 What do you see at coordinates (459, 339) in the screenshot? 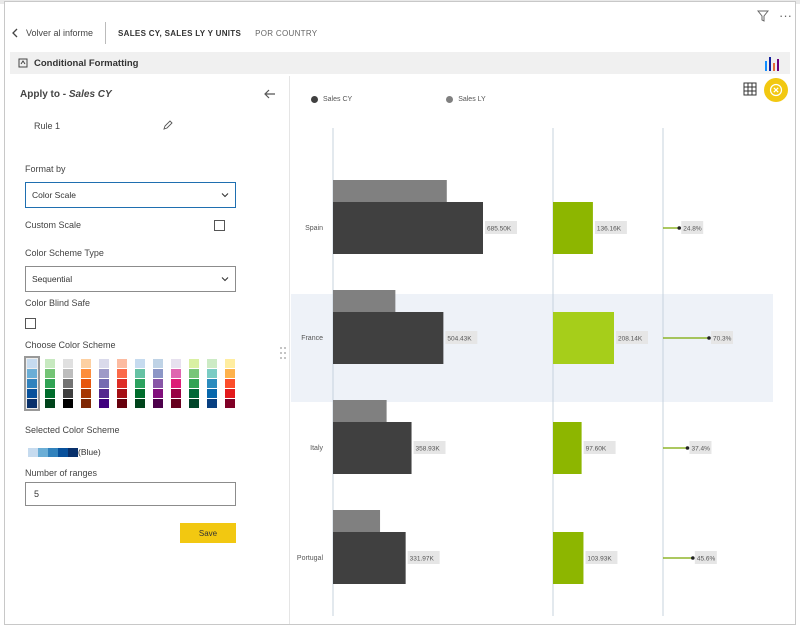
I see `data-label-sales: 504.43K` at bounding box center [459, 339].